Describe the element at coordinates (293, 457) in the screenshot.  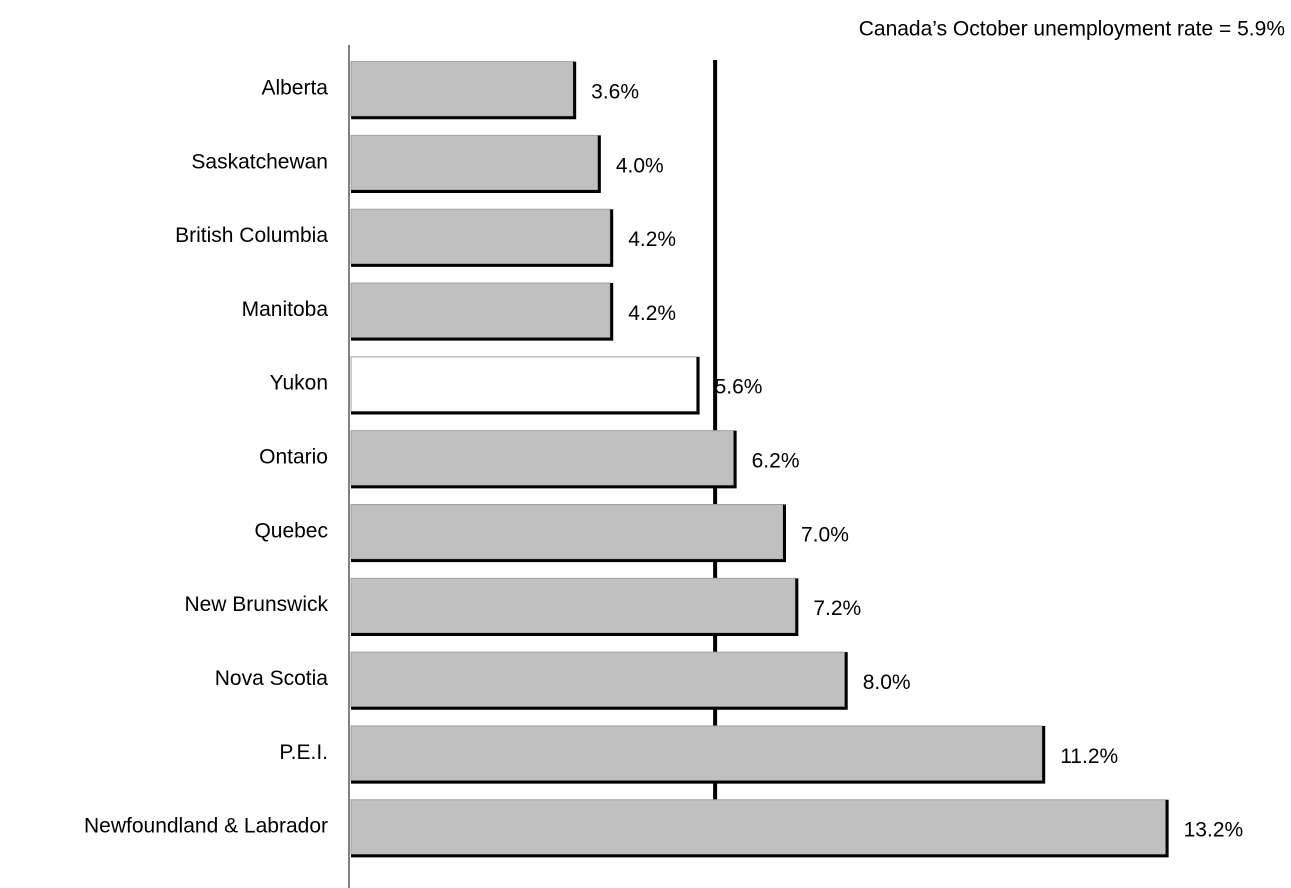
I see `category-label: Ontario` at that location.